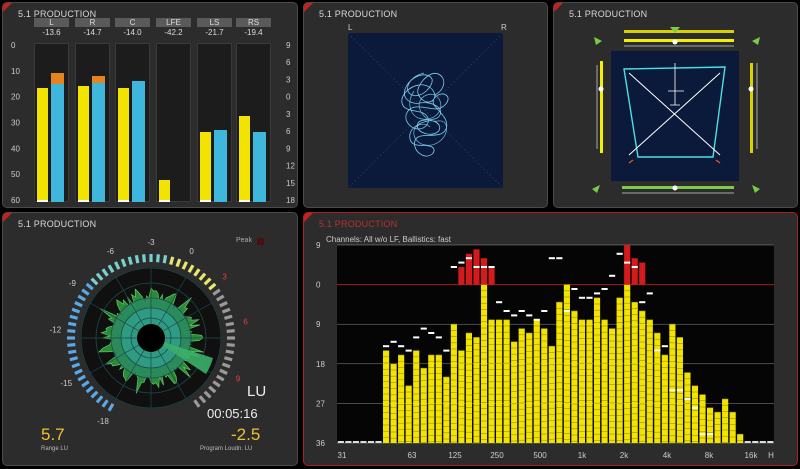  What do you see at coordinates (756, 41) in the screenshot?
I see `speaker-r-icon` at bounding box center [756, 41].